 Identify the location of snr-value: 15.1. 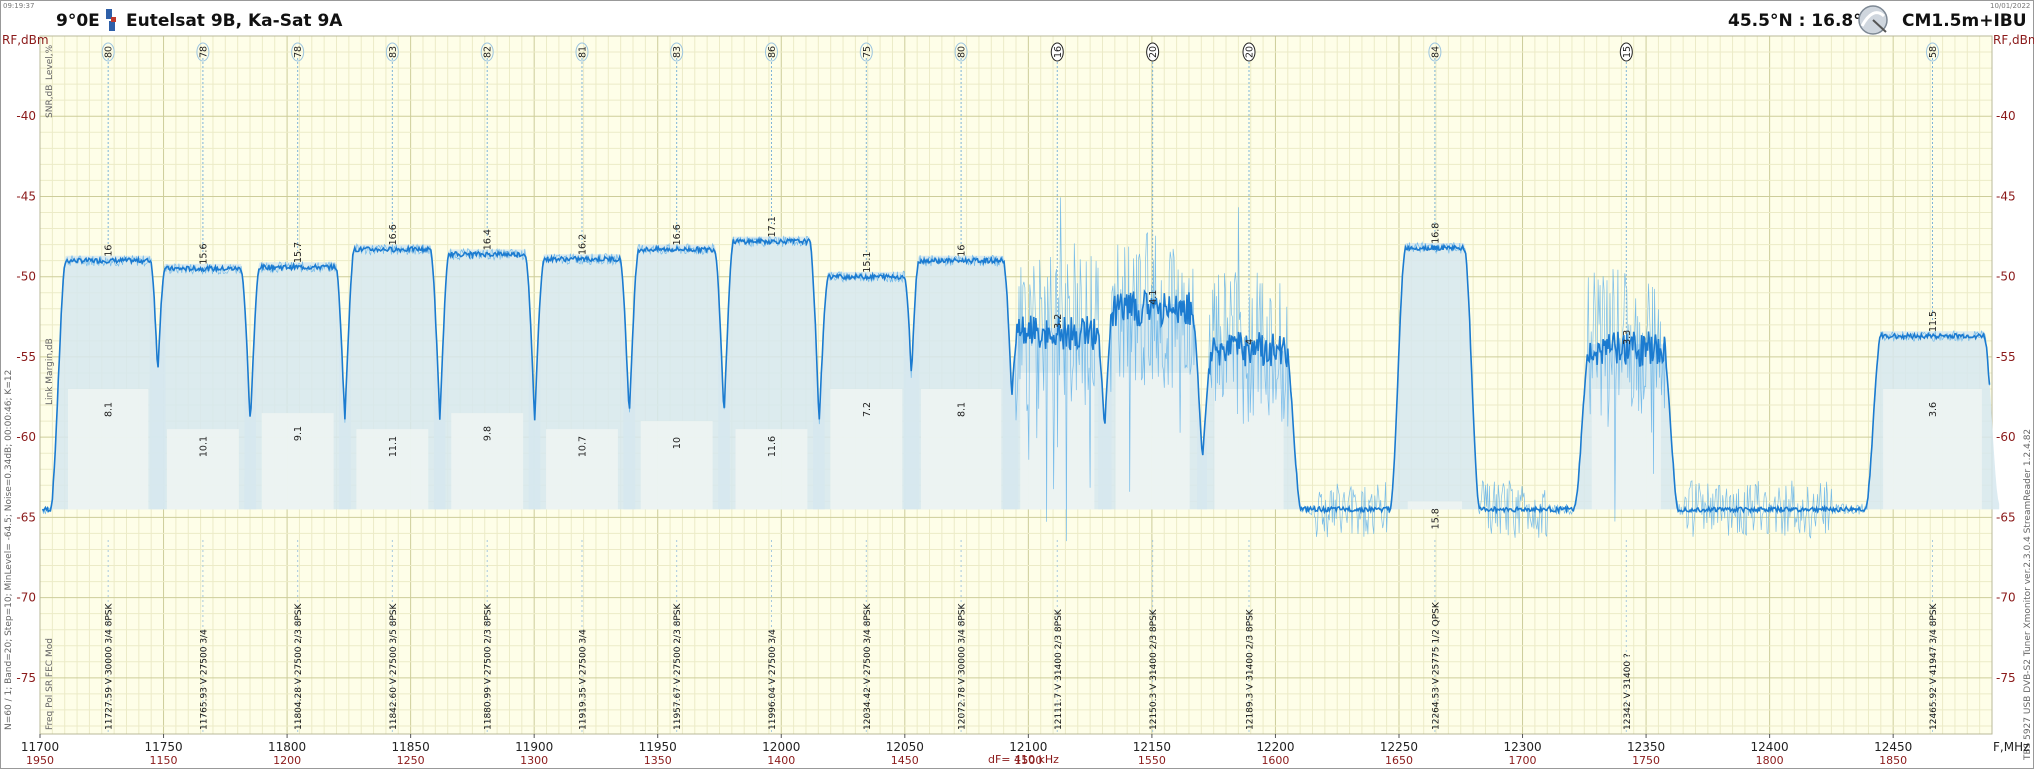
(867, 262).